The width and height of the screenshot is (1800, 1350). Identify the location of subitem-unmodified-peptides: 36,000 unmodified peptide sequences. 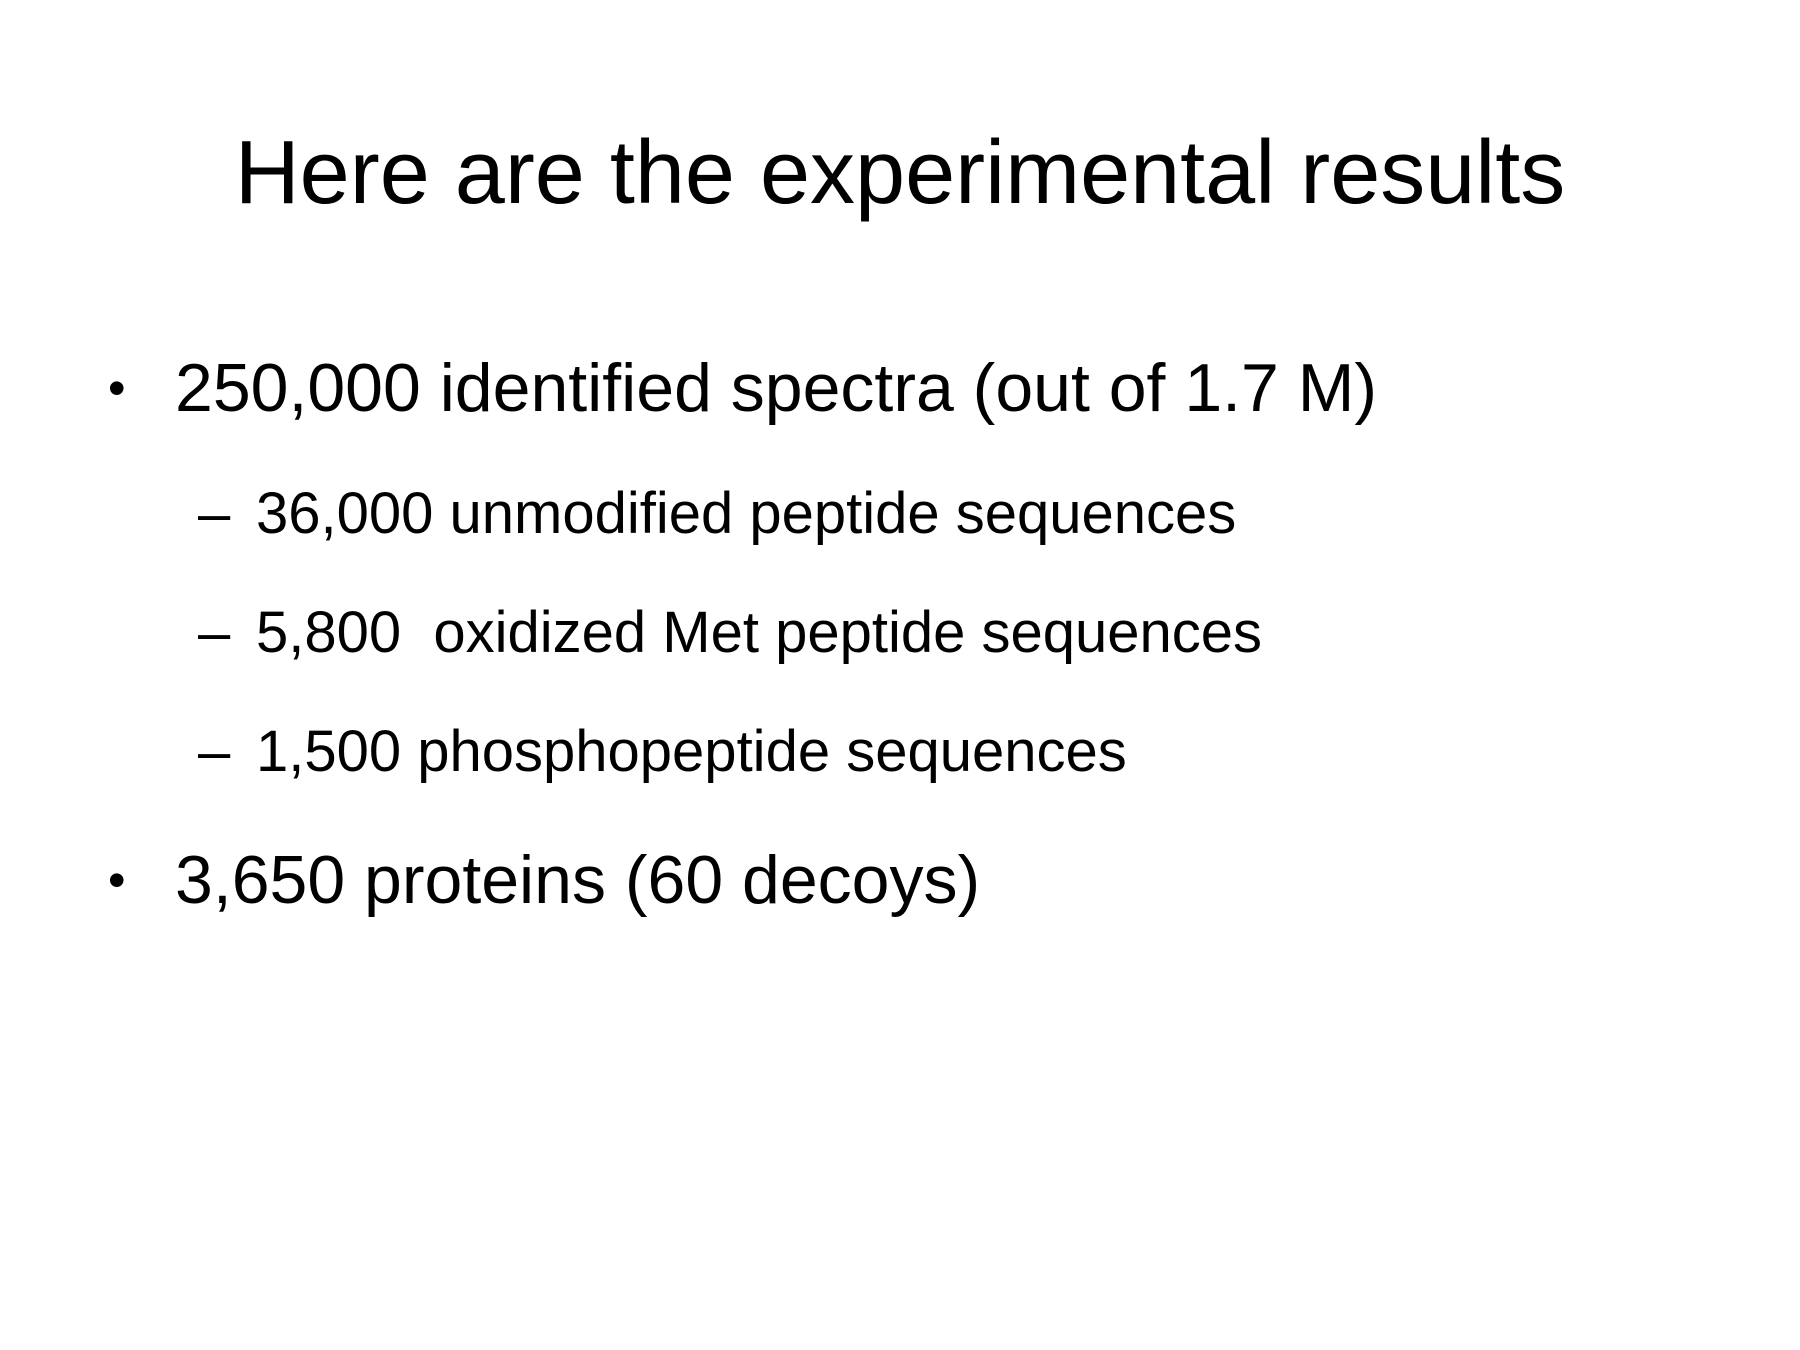
(746, 513).